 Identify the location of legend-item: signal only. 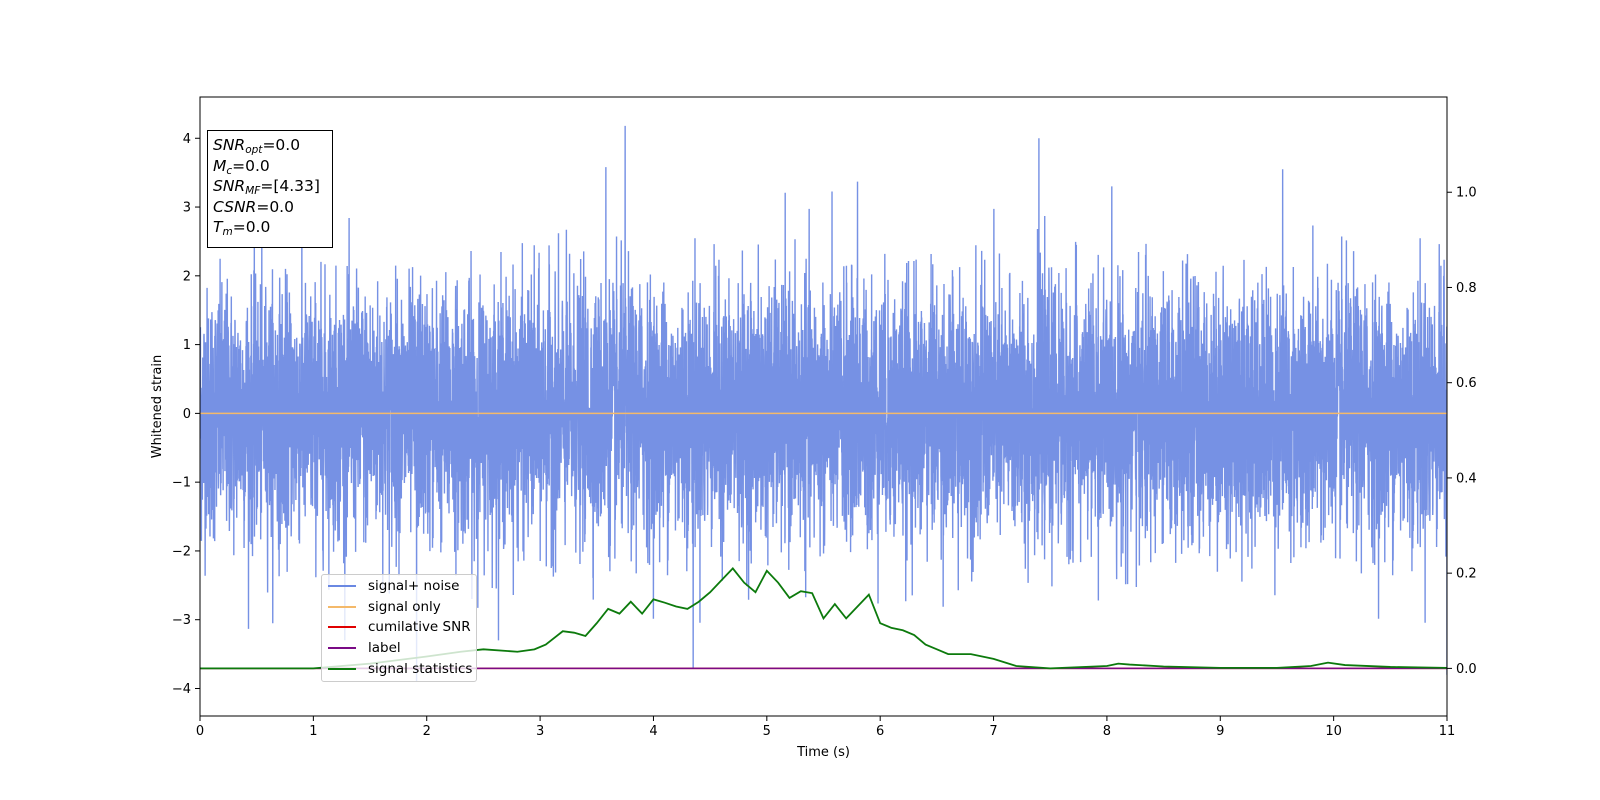
(401, 607).